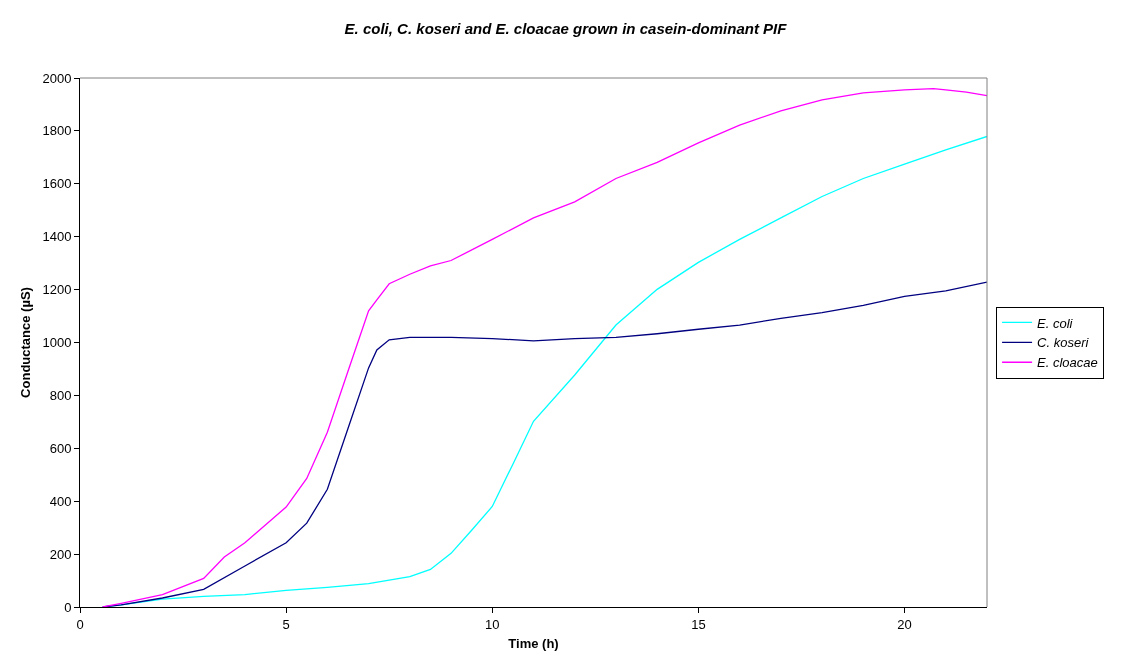  I want to click on chart-title: E. coli, C. koseri and E. cloacae grown in casein-dominant PIF, so click(566, 28).